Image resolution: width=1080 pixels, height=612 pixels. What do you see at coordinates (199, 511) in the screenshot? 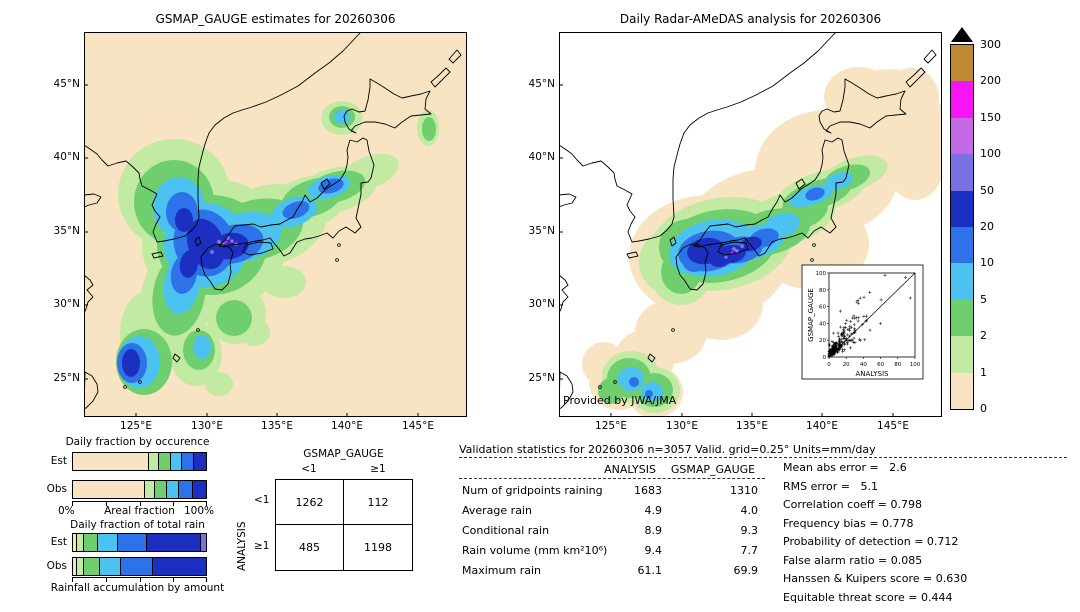
I see `occurrence-axis-max: 100%` at bounding box center [199, 511].